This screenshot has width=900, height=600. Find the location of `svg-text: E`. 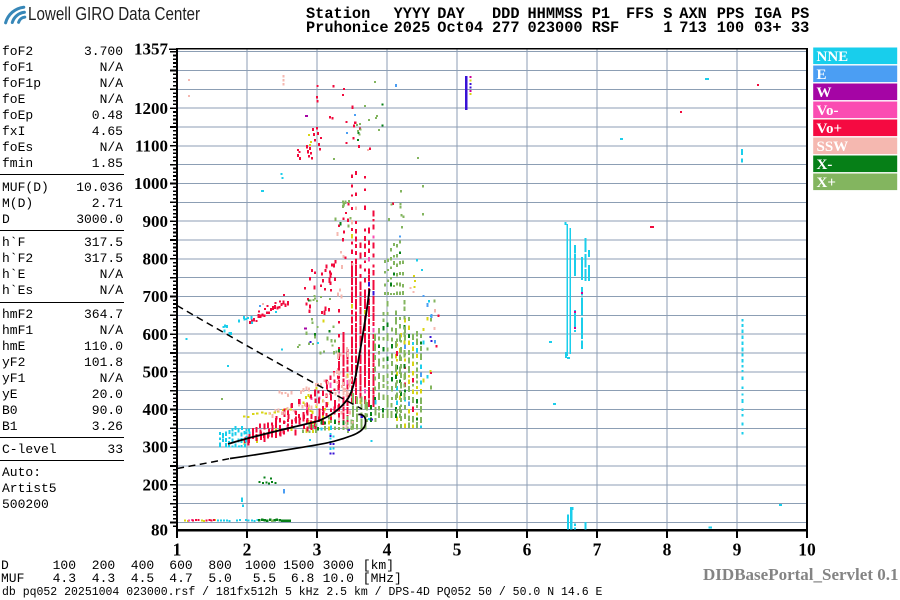

svg-text: E is located at coordinates (822, 75).